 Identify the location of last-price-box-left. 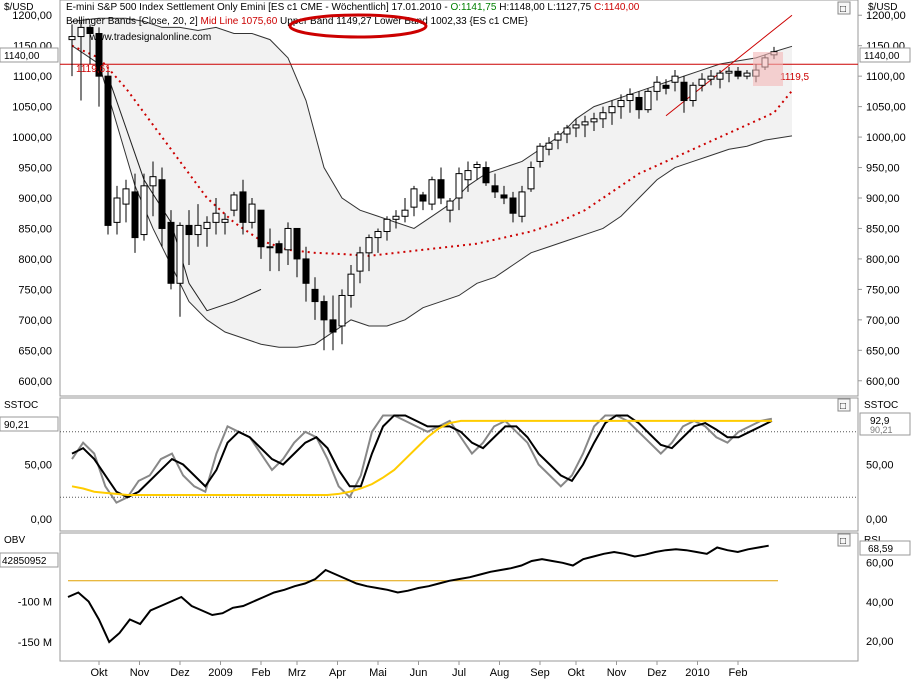
(29, 55).